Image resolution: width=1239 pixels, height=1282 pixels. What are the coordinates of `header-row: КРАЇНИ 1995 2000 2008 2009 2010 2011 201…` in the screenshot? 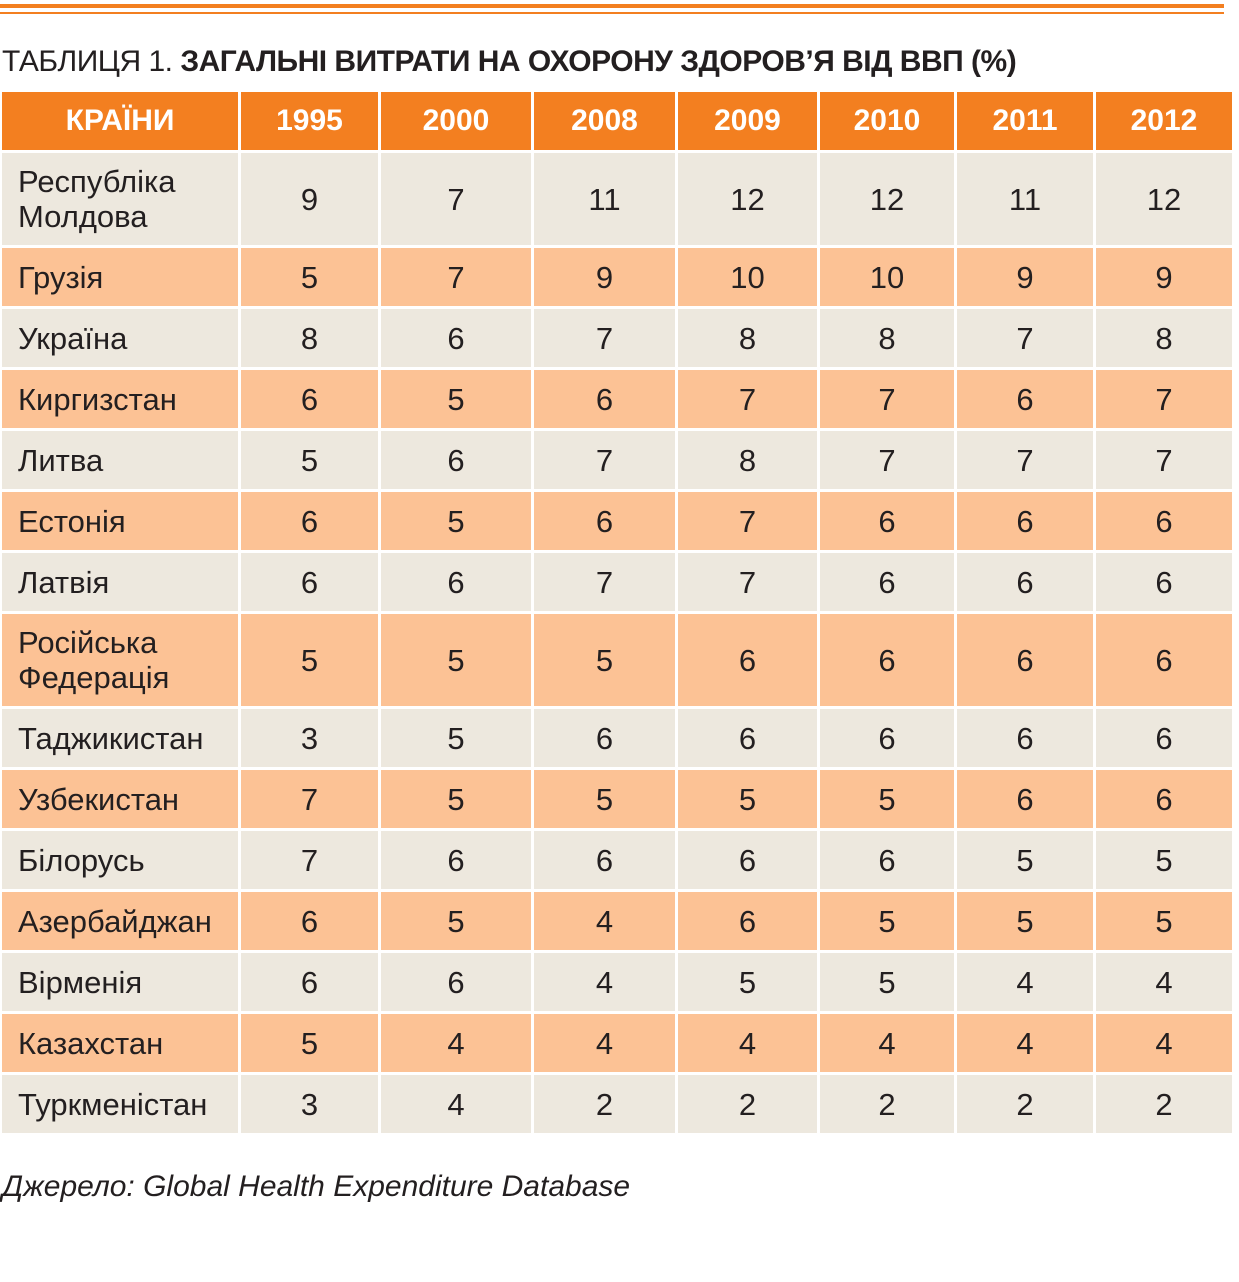 It's located at (617, 121).